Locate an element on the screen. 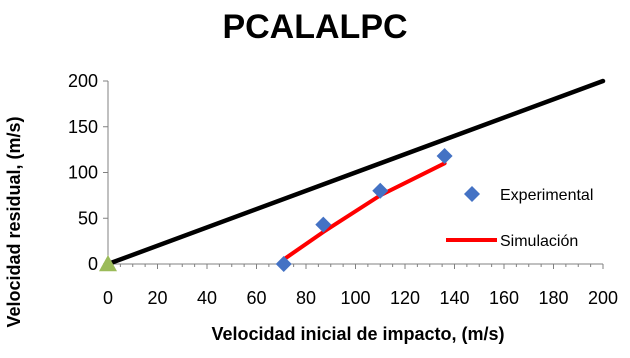 Image resolution: width=630 pixels, height=358 pixels. x-tick-label: 100 is located at coordinates (355, 298).